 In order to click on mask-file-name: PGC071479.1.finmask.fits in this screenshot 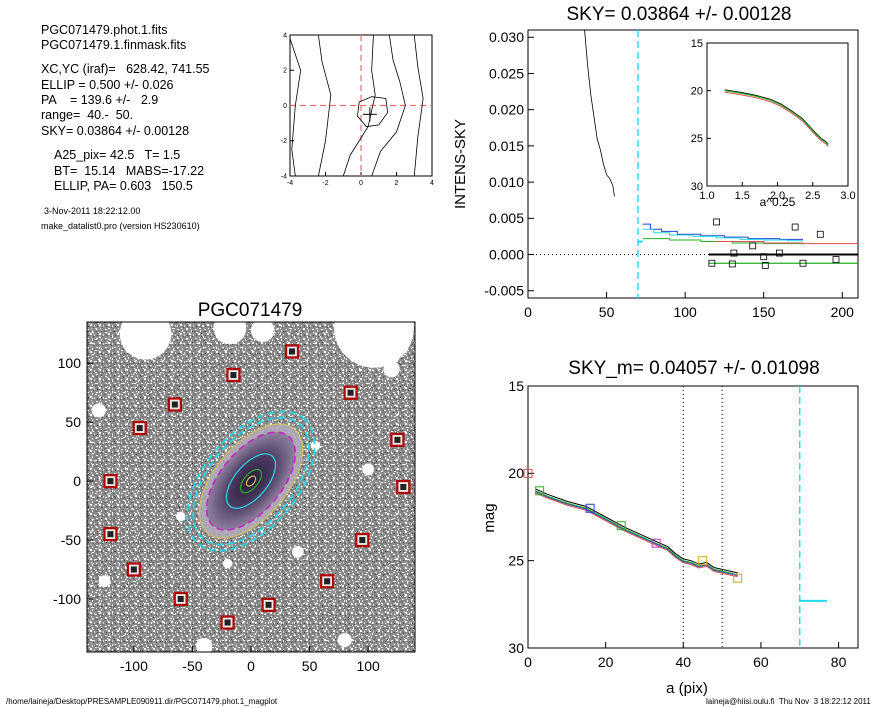, I will do `click(114, 45)`.